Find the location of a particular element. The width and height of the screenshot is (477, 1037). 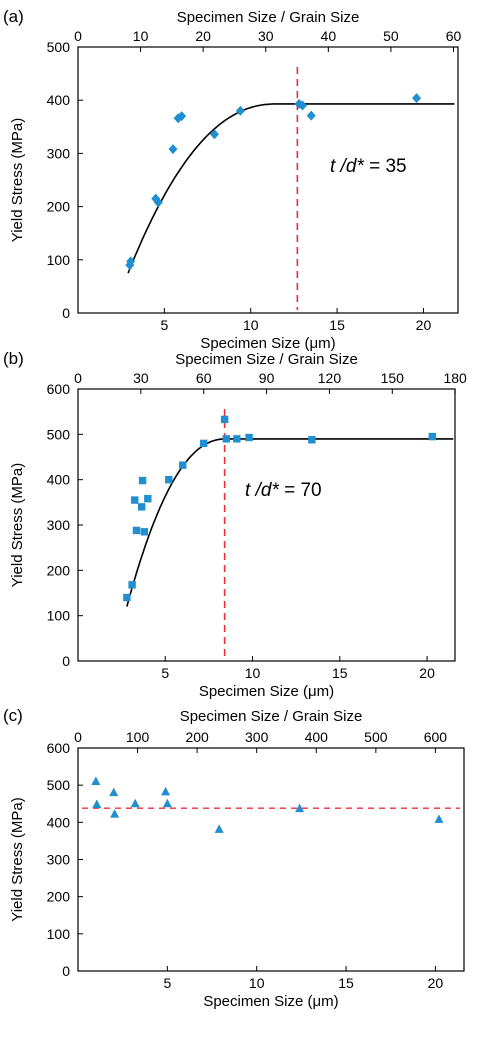

annotation-value: = 35 is located at coordinates (385, 166).